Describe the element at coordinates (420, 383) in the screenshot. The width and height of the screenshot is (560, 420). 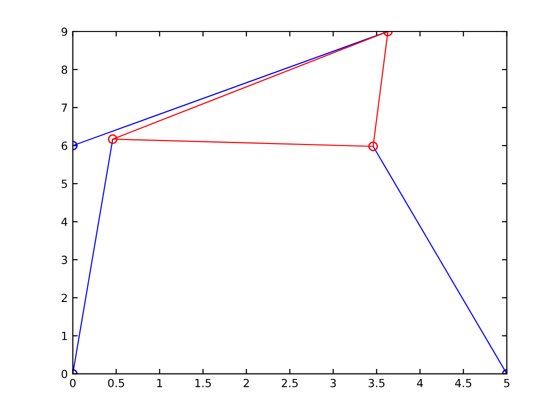
I see `x-tick-label: 4` at that location.